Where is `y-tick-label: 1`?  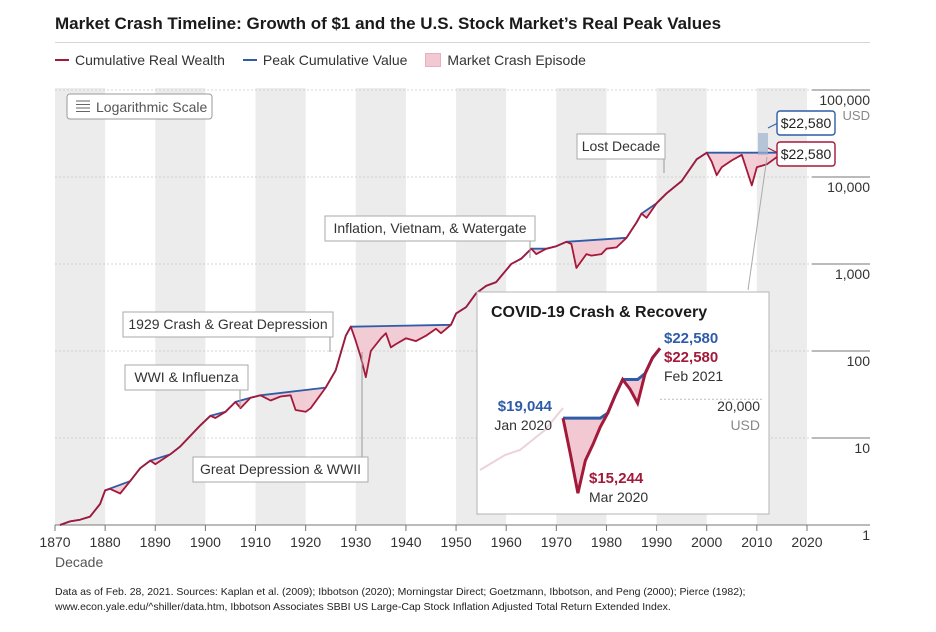 y-tick-label: 1 is located at coordinates (866, 535).